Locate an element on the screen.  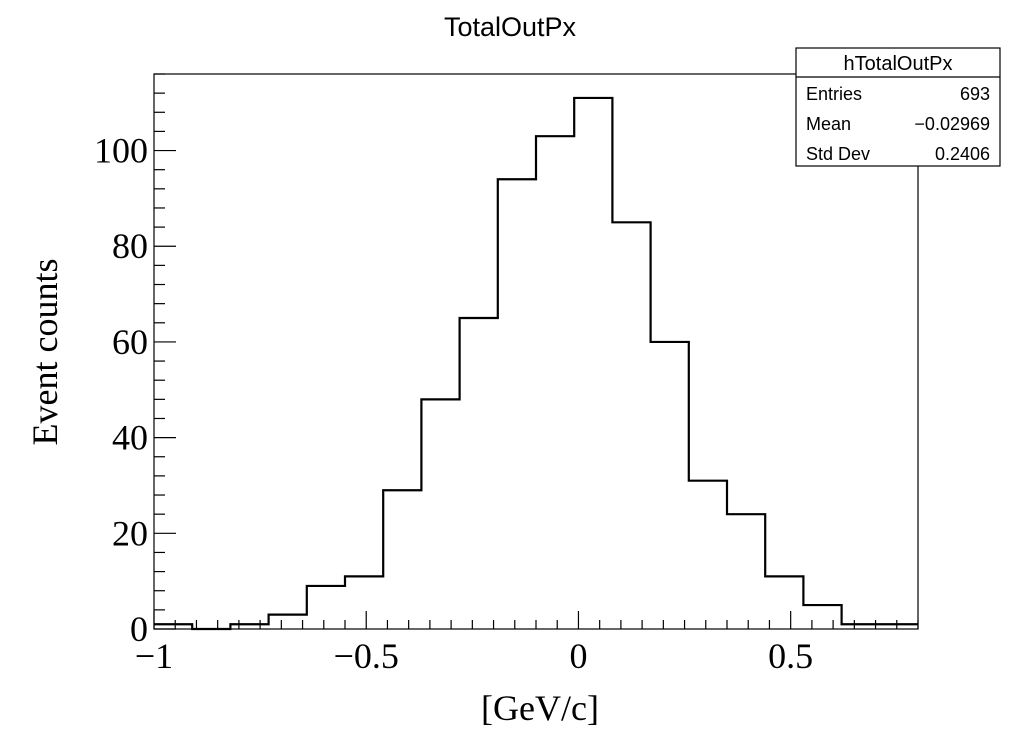
y-axis-label: Event counts is located at coordinates (45, 352).